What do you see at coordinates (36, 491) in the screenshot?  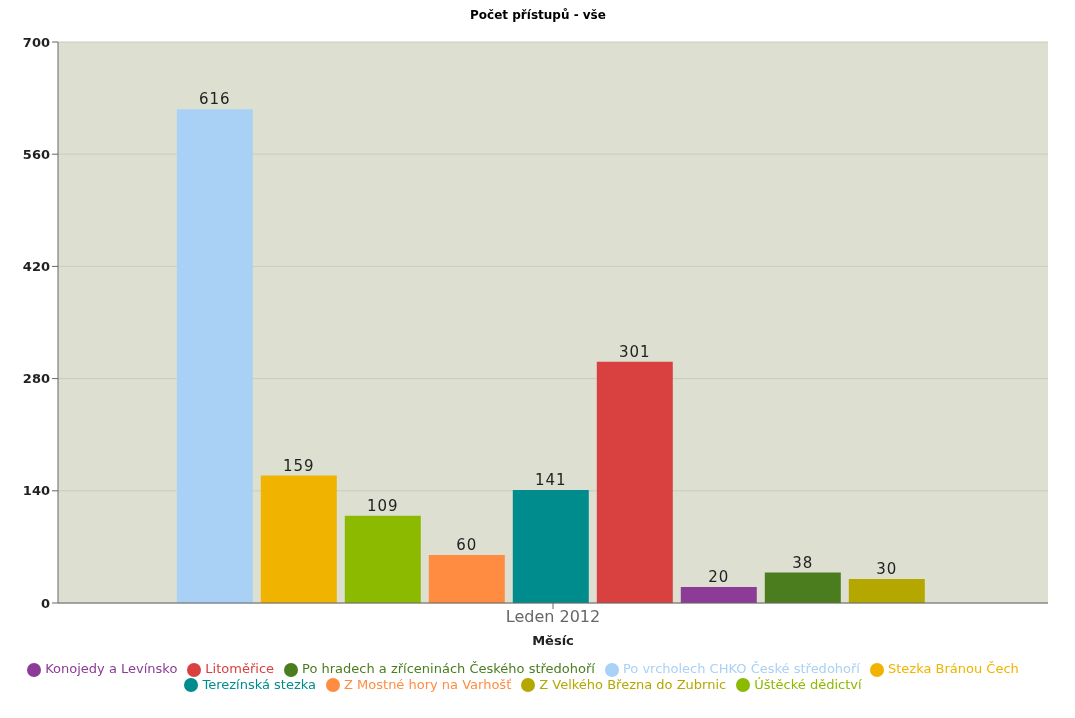 I see `y-tick-label: 140` at bounding box center [36, 491].